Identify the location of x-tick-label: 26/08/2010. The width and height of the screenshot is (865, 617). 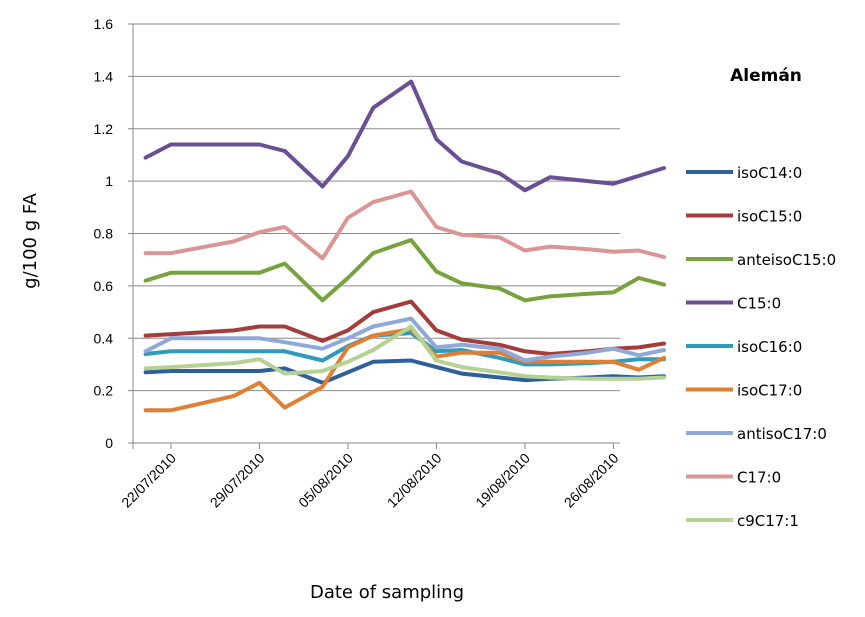
(591, 480).